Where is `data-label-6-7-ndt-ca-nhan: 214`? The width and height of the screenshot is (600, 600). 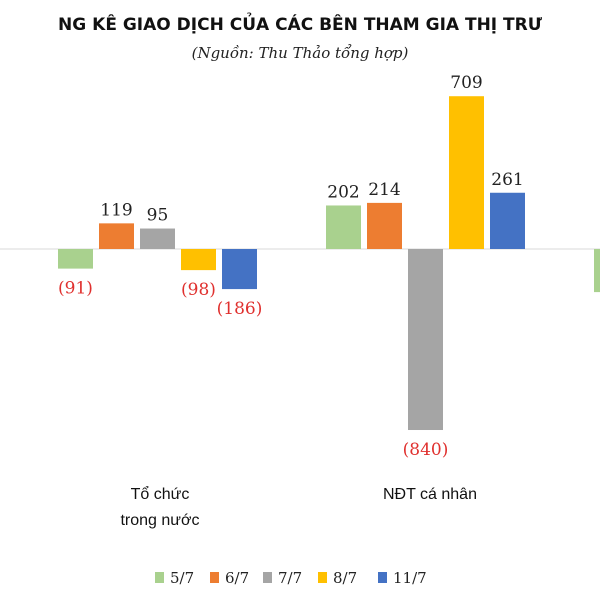 data-label-6-7-ndt-ca-nhan: 214 is located at coordinates (384, 190).